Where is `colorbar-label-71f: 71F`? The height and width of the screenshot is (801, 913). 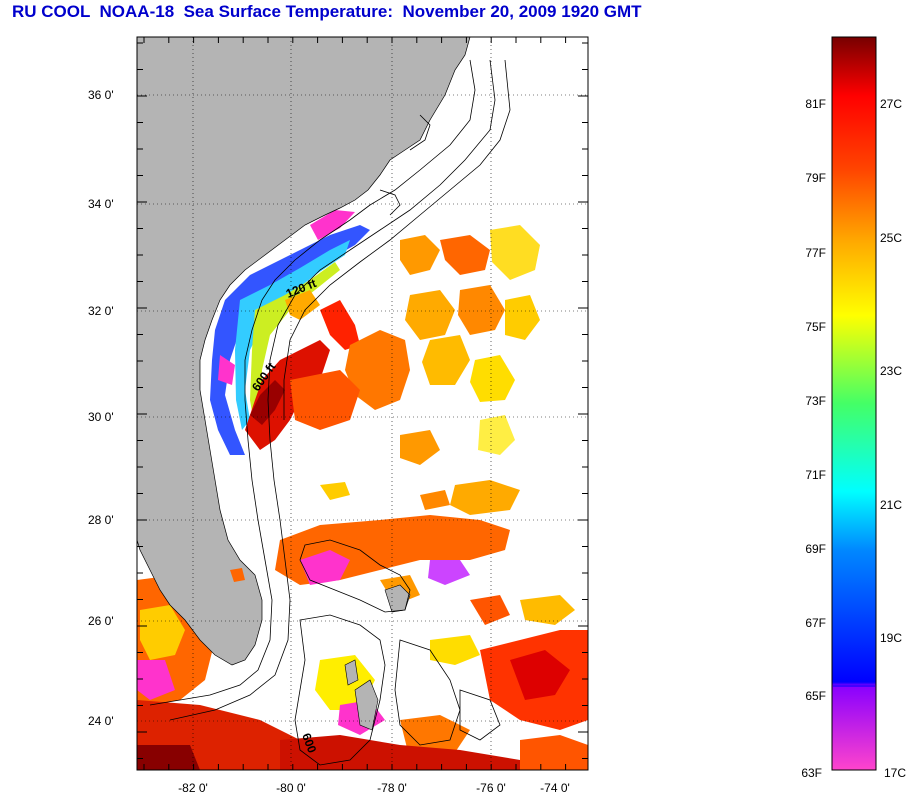 colorbar-label-71f: 71F is located at coordinates (815, 475).